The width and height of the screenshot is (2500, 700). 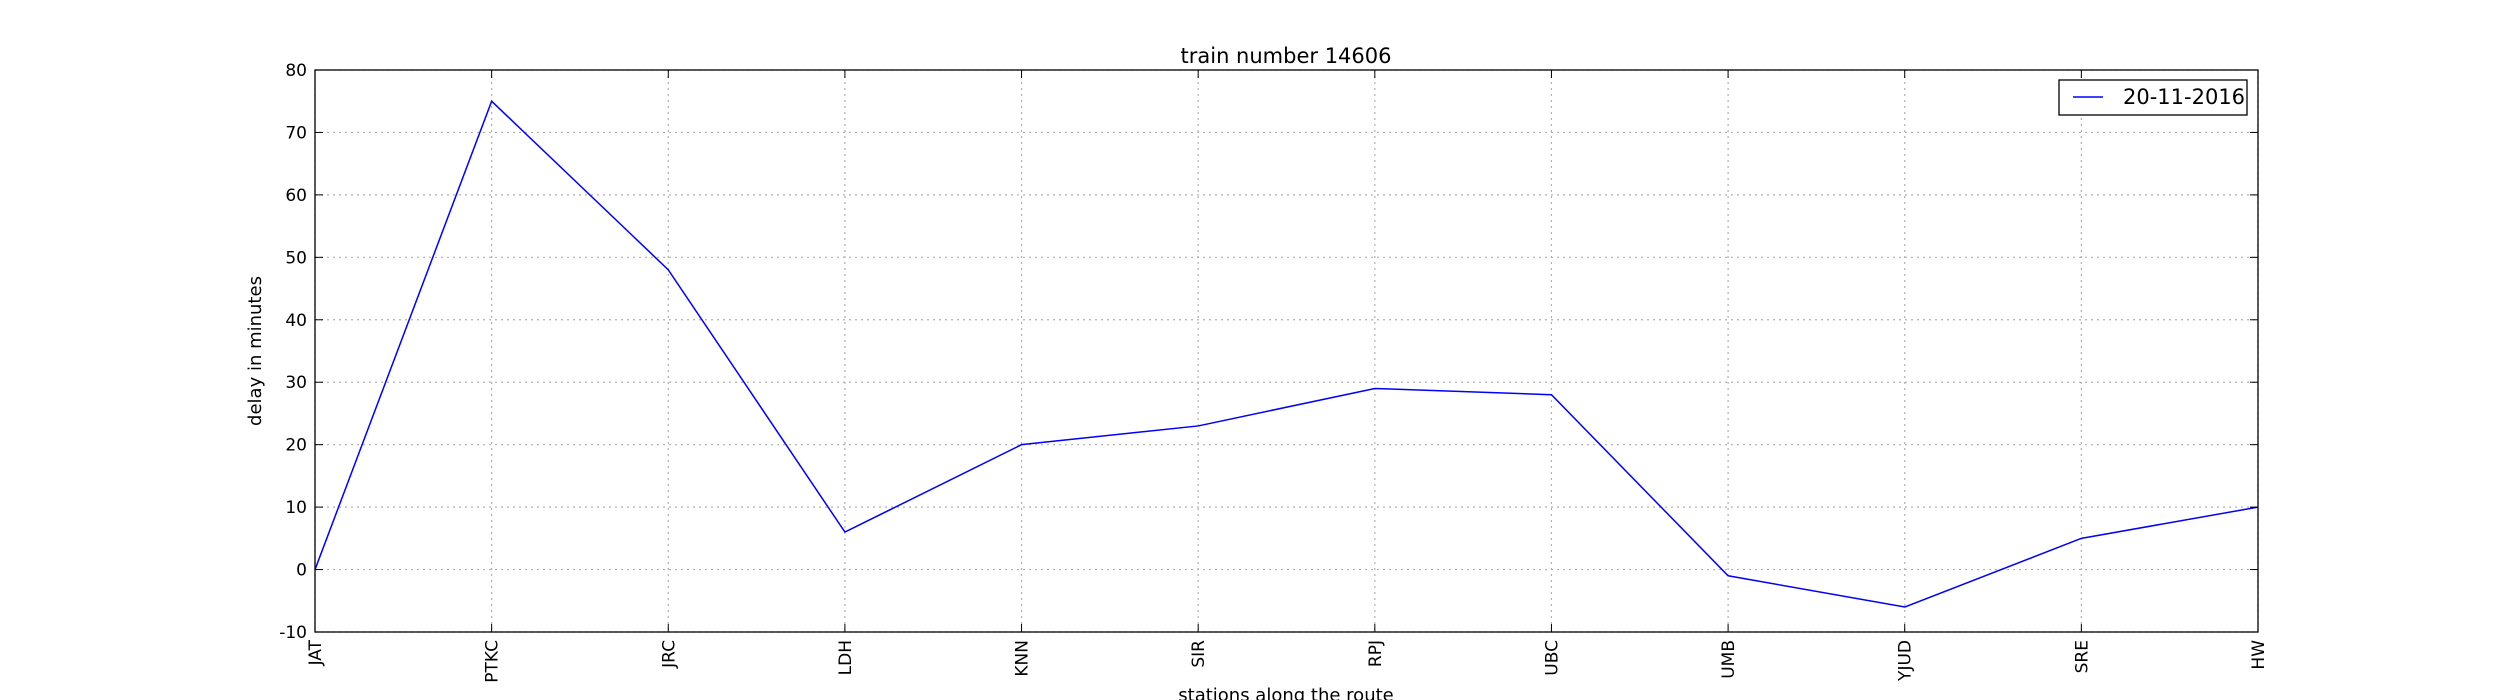 What do you see at coordinates (301, 571) in the screenshot?
I see `y-tick-label: 0` at bounding box center [301, 571].